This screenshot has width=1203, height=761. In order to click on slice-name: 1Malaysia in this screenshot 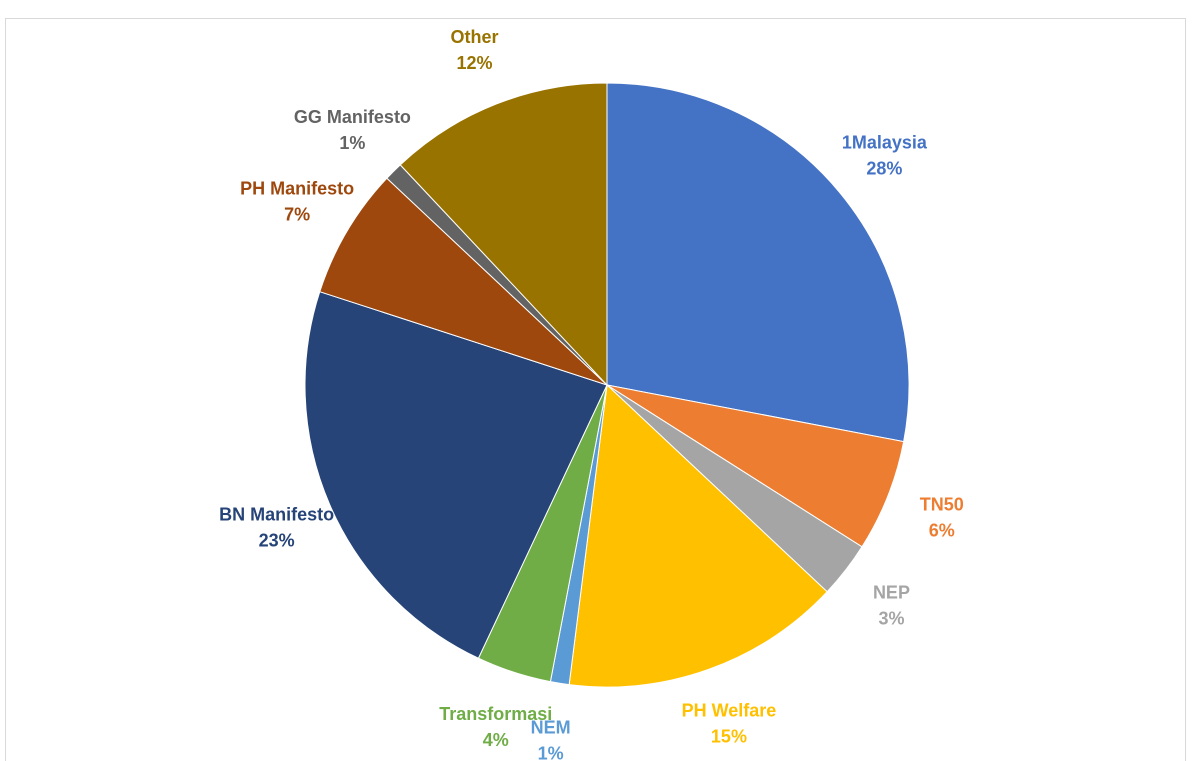, I will do `click(885, 142)`.